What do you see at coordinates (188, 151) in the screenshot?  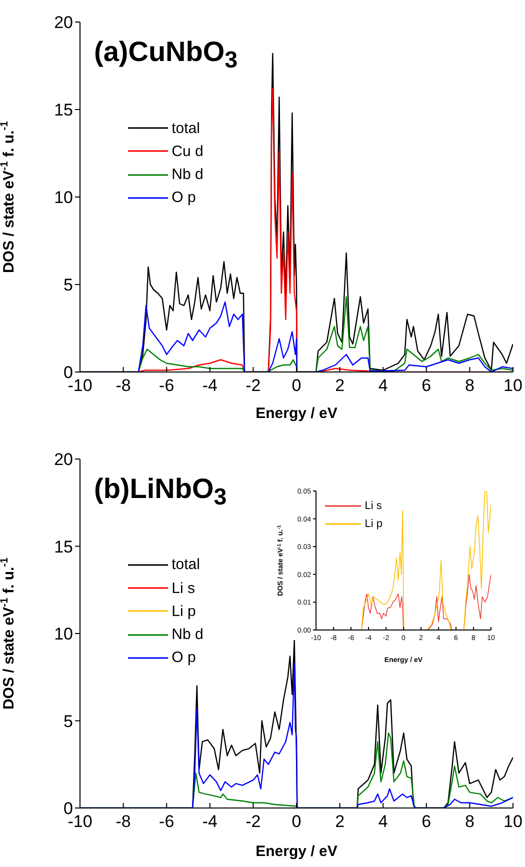 I see `legend-label: Cu d` at bounding box center [188, 151].